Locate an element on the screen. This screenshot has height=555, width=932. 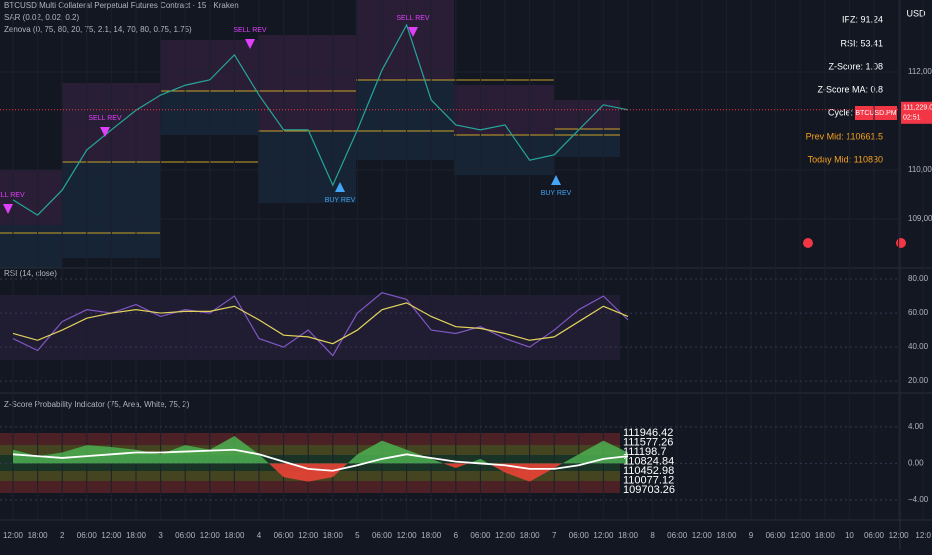
x-tick-label: 4 is located at coordinates (259, 535).